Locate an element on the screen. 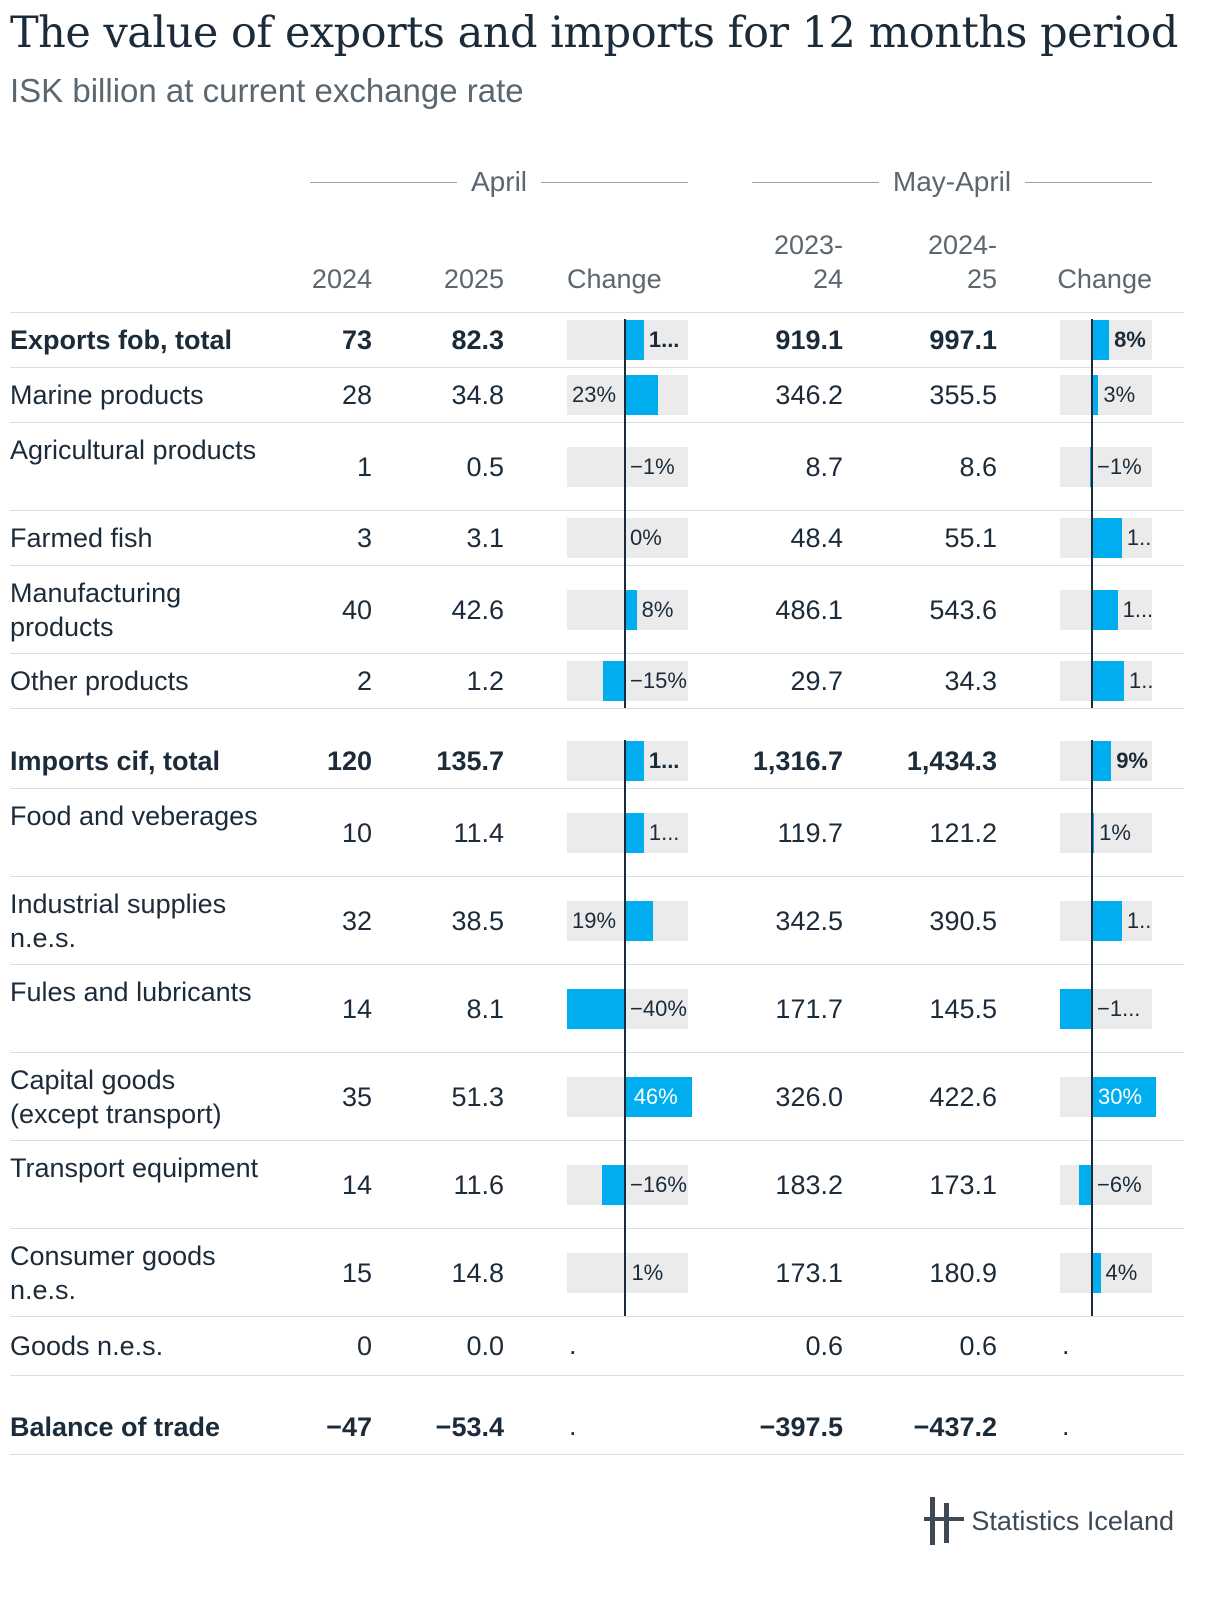  row-label: Industrial supplies n.e.s. is located at coordinates (118, 920).